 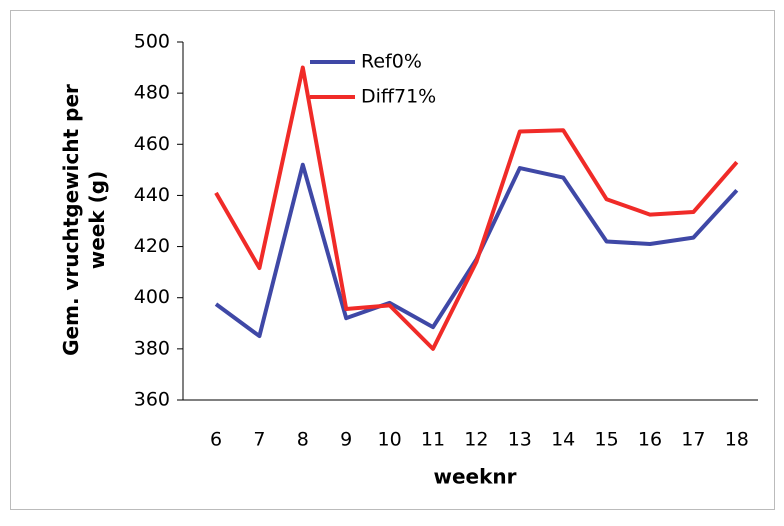 What do you see at coordinates (476, 440) in the screenshot?
I see `x-tick-label: 12` at bounding box center [476, 440].